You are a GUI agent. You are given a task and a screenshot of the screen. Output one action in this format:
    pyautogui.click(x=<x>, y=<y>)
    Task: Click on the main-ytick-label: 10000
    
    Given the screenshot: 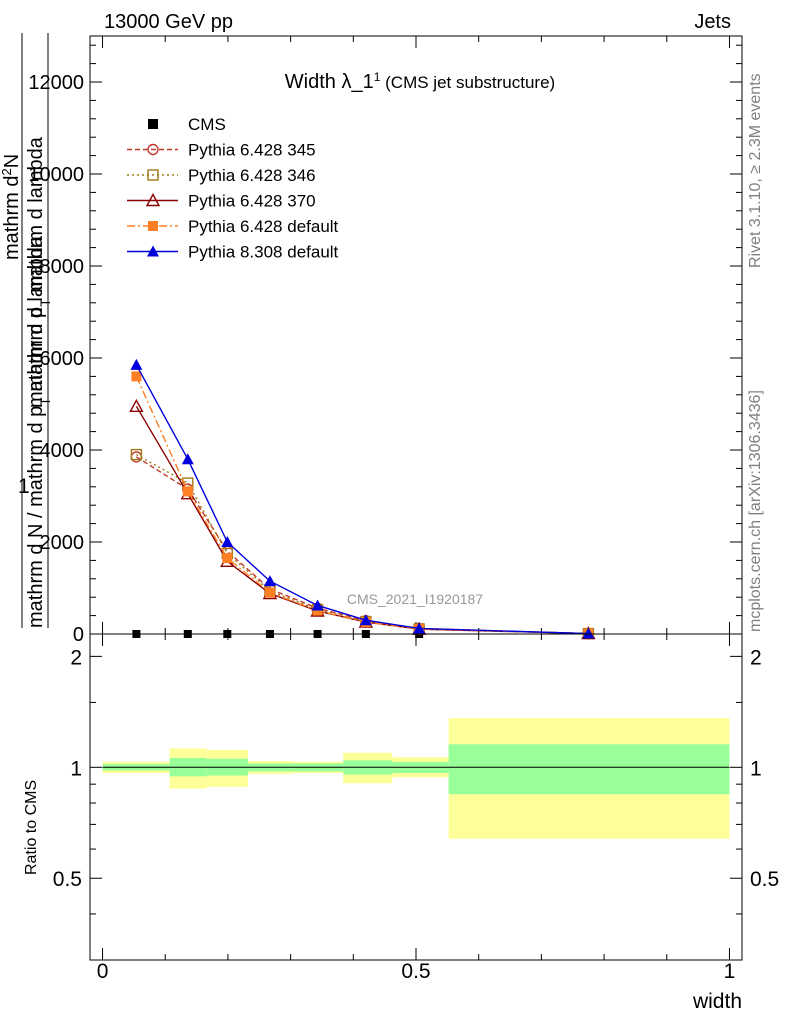 What is the action you would take?
    pyautogui.click(x=56, y=175)
    